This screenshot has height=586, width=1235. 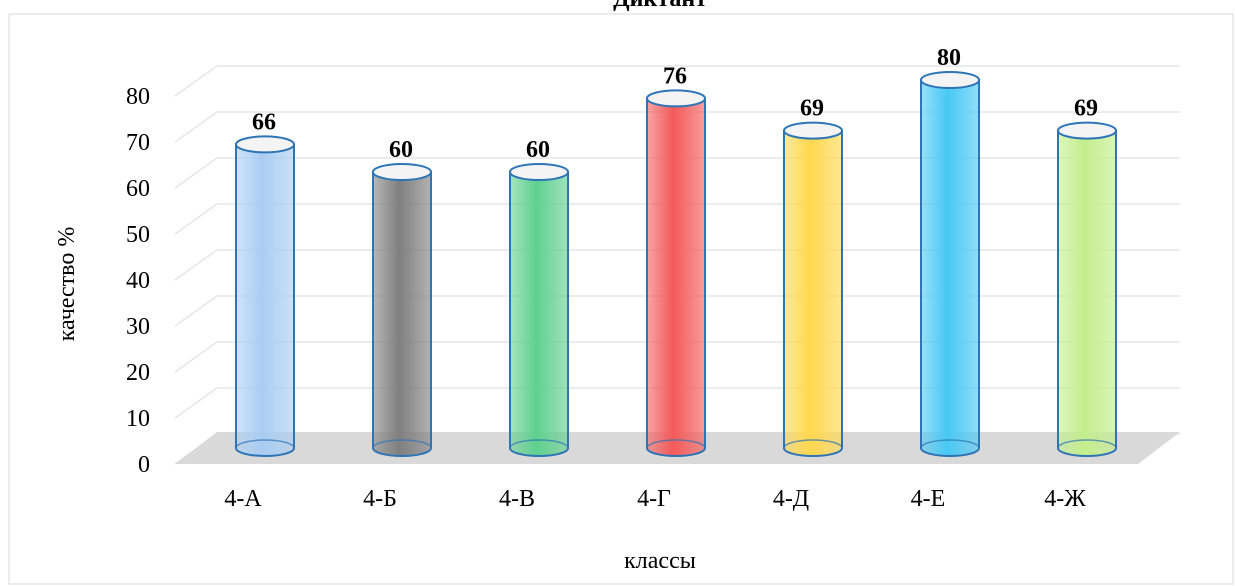 I want to click on y-axis-title: качество %, so click(x=67, y=284).